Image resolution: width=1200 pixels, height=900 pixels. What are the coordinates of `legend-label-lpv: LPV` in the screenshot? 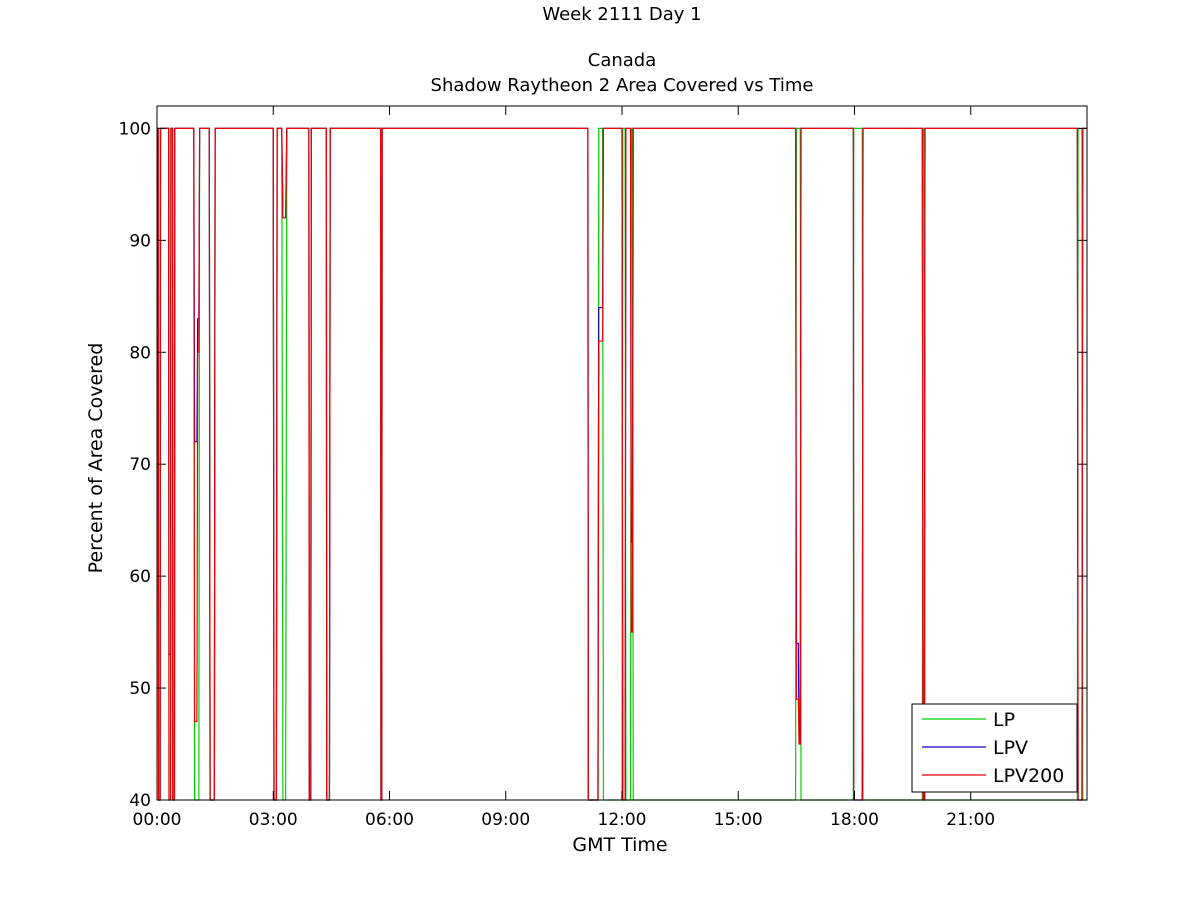 It's located at (1010, 748).